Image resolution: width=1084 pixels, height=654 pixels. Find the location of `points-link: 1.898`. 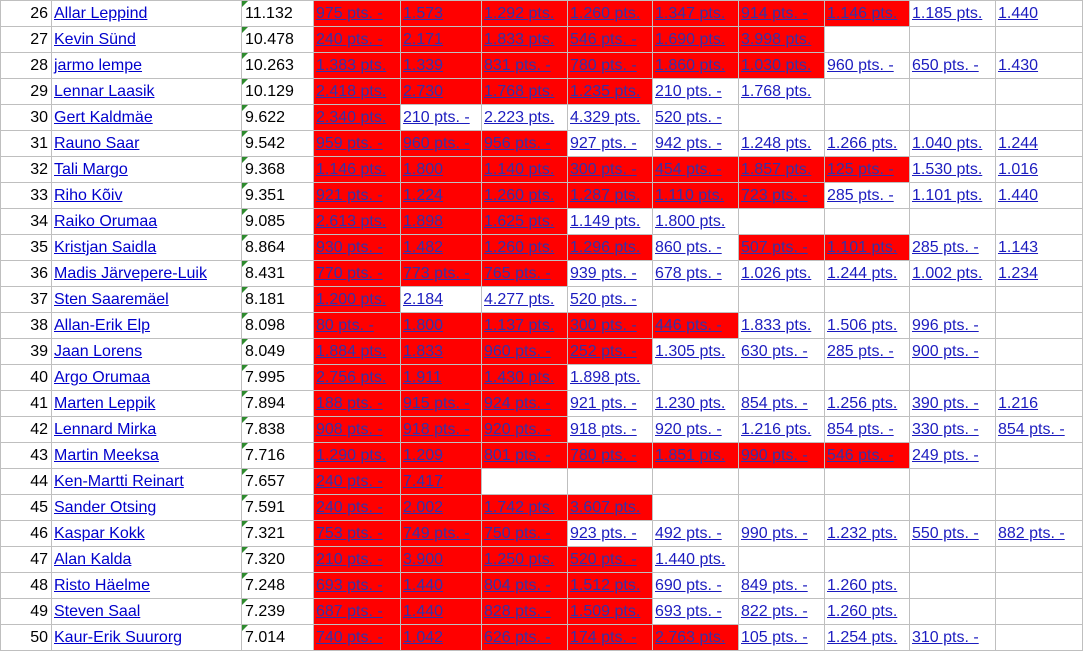

points-link: 1.898 is located at coordinates (423, 221).